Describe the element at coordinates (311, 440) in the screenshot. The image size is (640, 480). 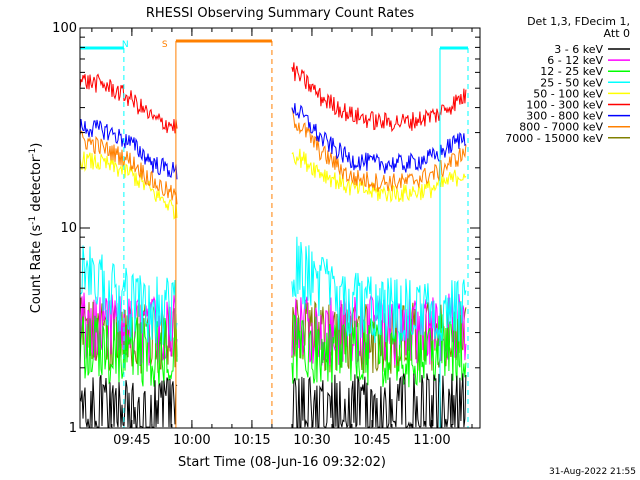
I see `x-tick-label-1030: 10:30` at that location.